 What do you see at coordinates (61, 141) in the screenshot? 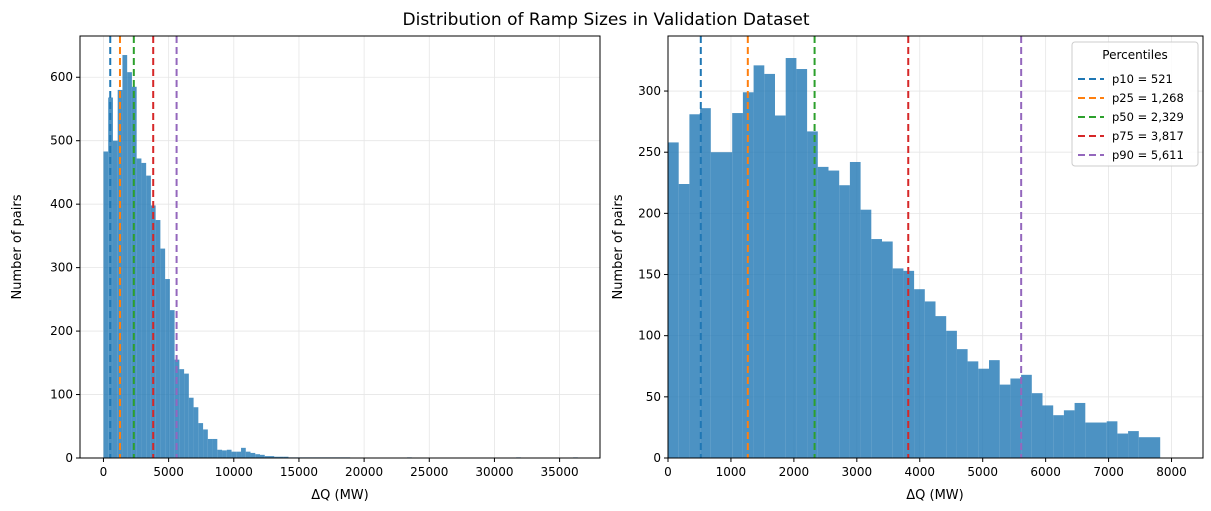
I see `left-y-tick-label: 500` at bounding box center [61, 141].